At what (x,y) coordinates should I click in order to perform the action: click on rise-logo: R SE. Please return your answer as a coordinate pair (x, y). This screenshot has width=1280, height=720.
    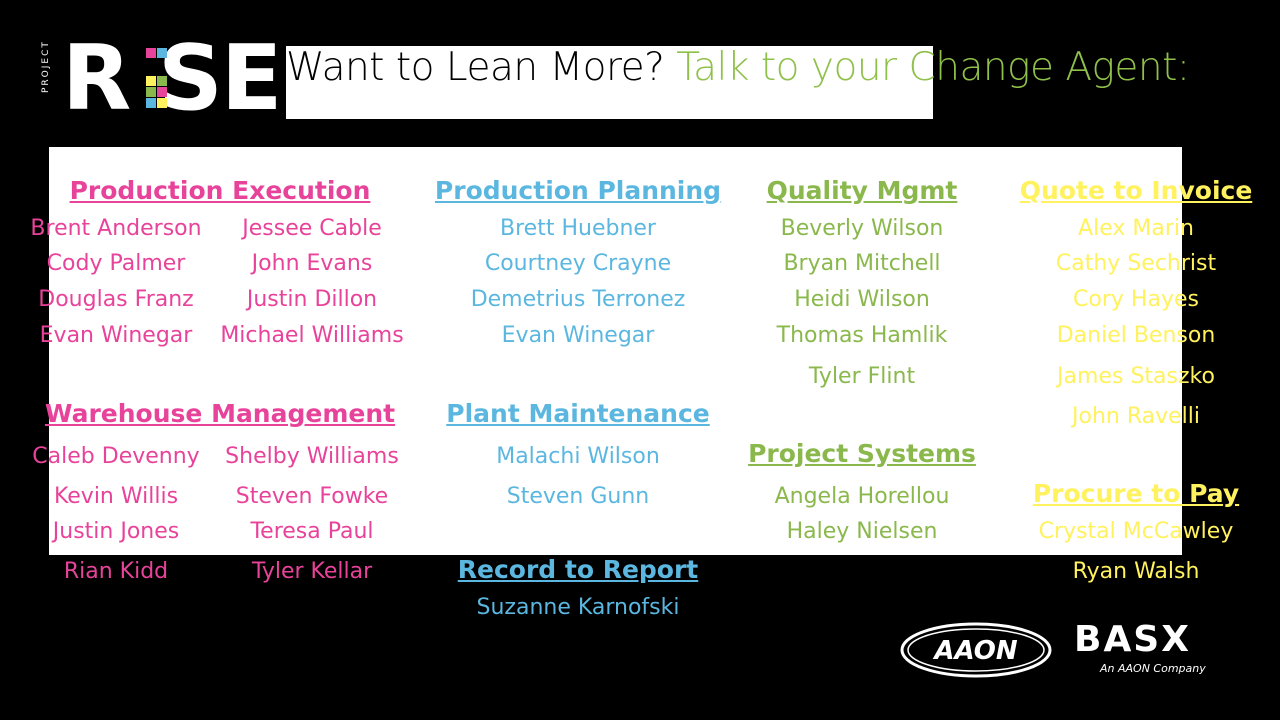
    Looking at the image, I should click on (172, 78).